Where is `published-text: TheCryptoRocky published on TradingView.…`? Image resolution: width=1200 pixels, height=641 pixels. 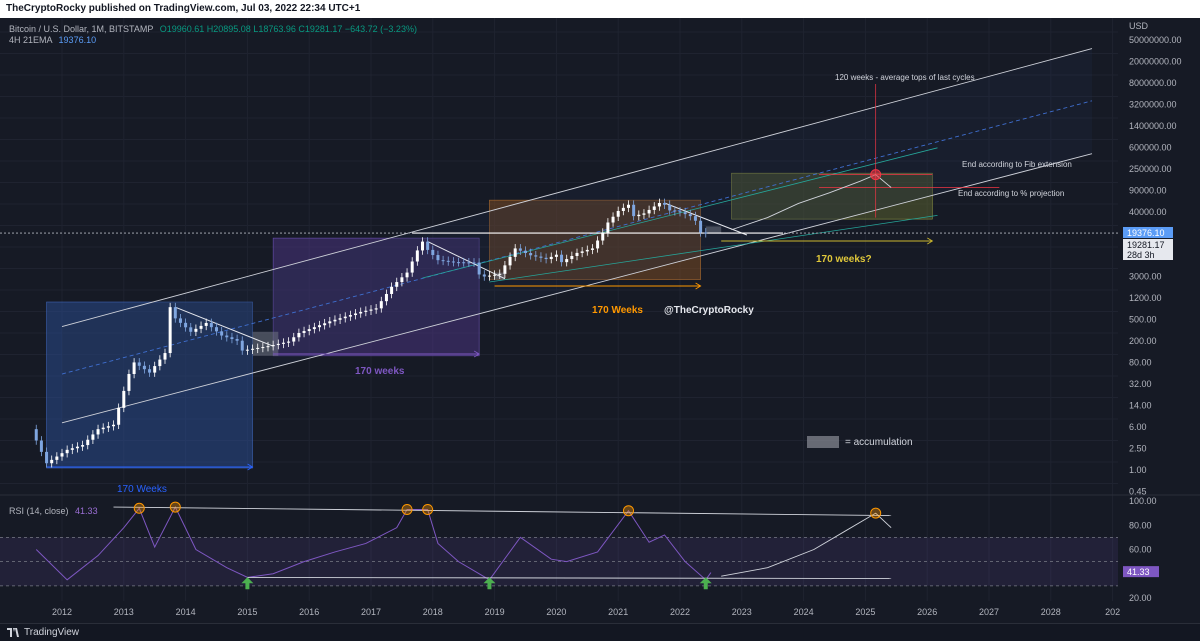 published-text: TheCryptoRocky published on TradingView.… is located at coordinates (183, 8).